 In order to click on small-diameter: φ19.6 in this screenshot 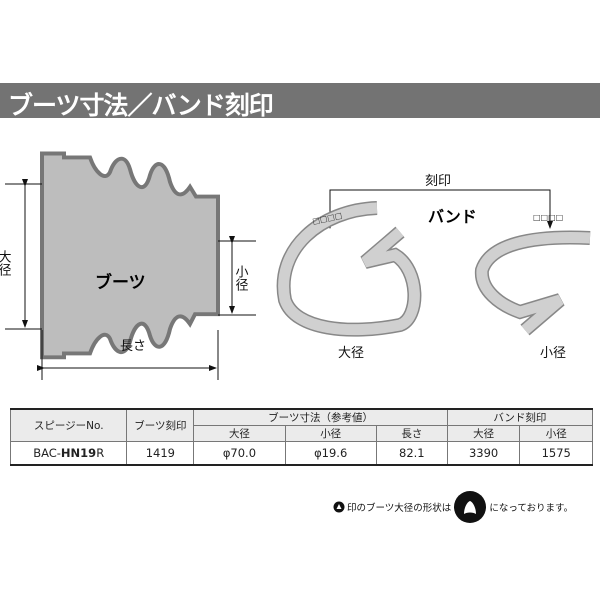, I will do `click(330, 453)`.